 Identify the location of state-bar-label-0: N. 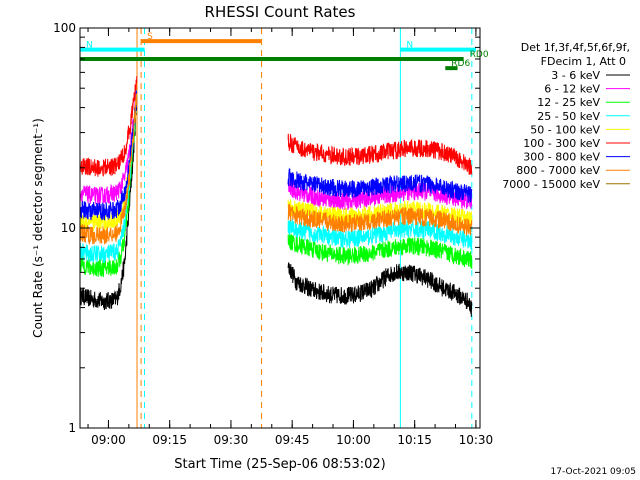
(89, 46).